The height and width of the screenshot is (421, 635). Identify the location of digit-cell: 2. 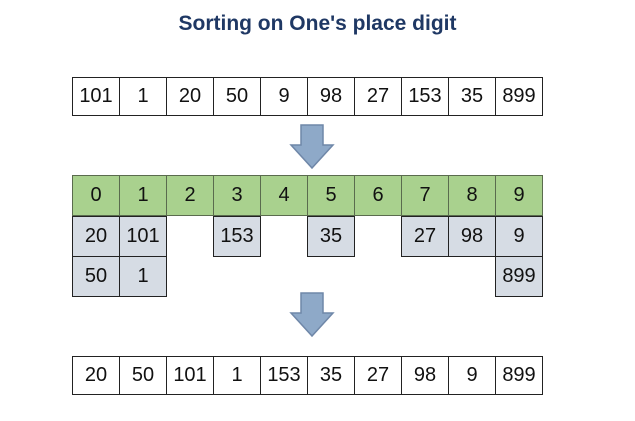
(190, 195).